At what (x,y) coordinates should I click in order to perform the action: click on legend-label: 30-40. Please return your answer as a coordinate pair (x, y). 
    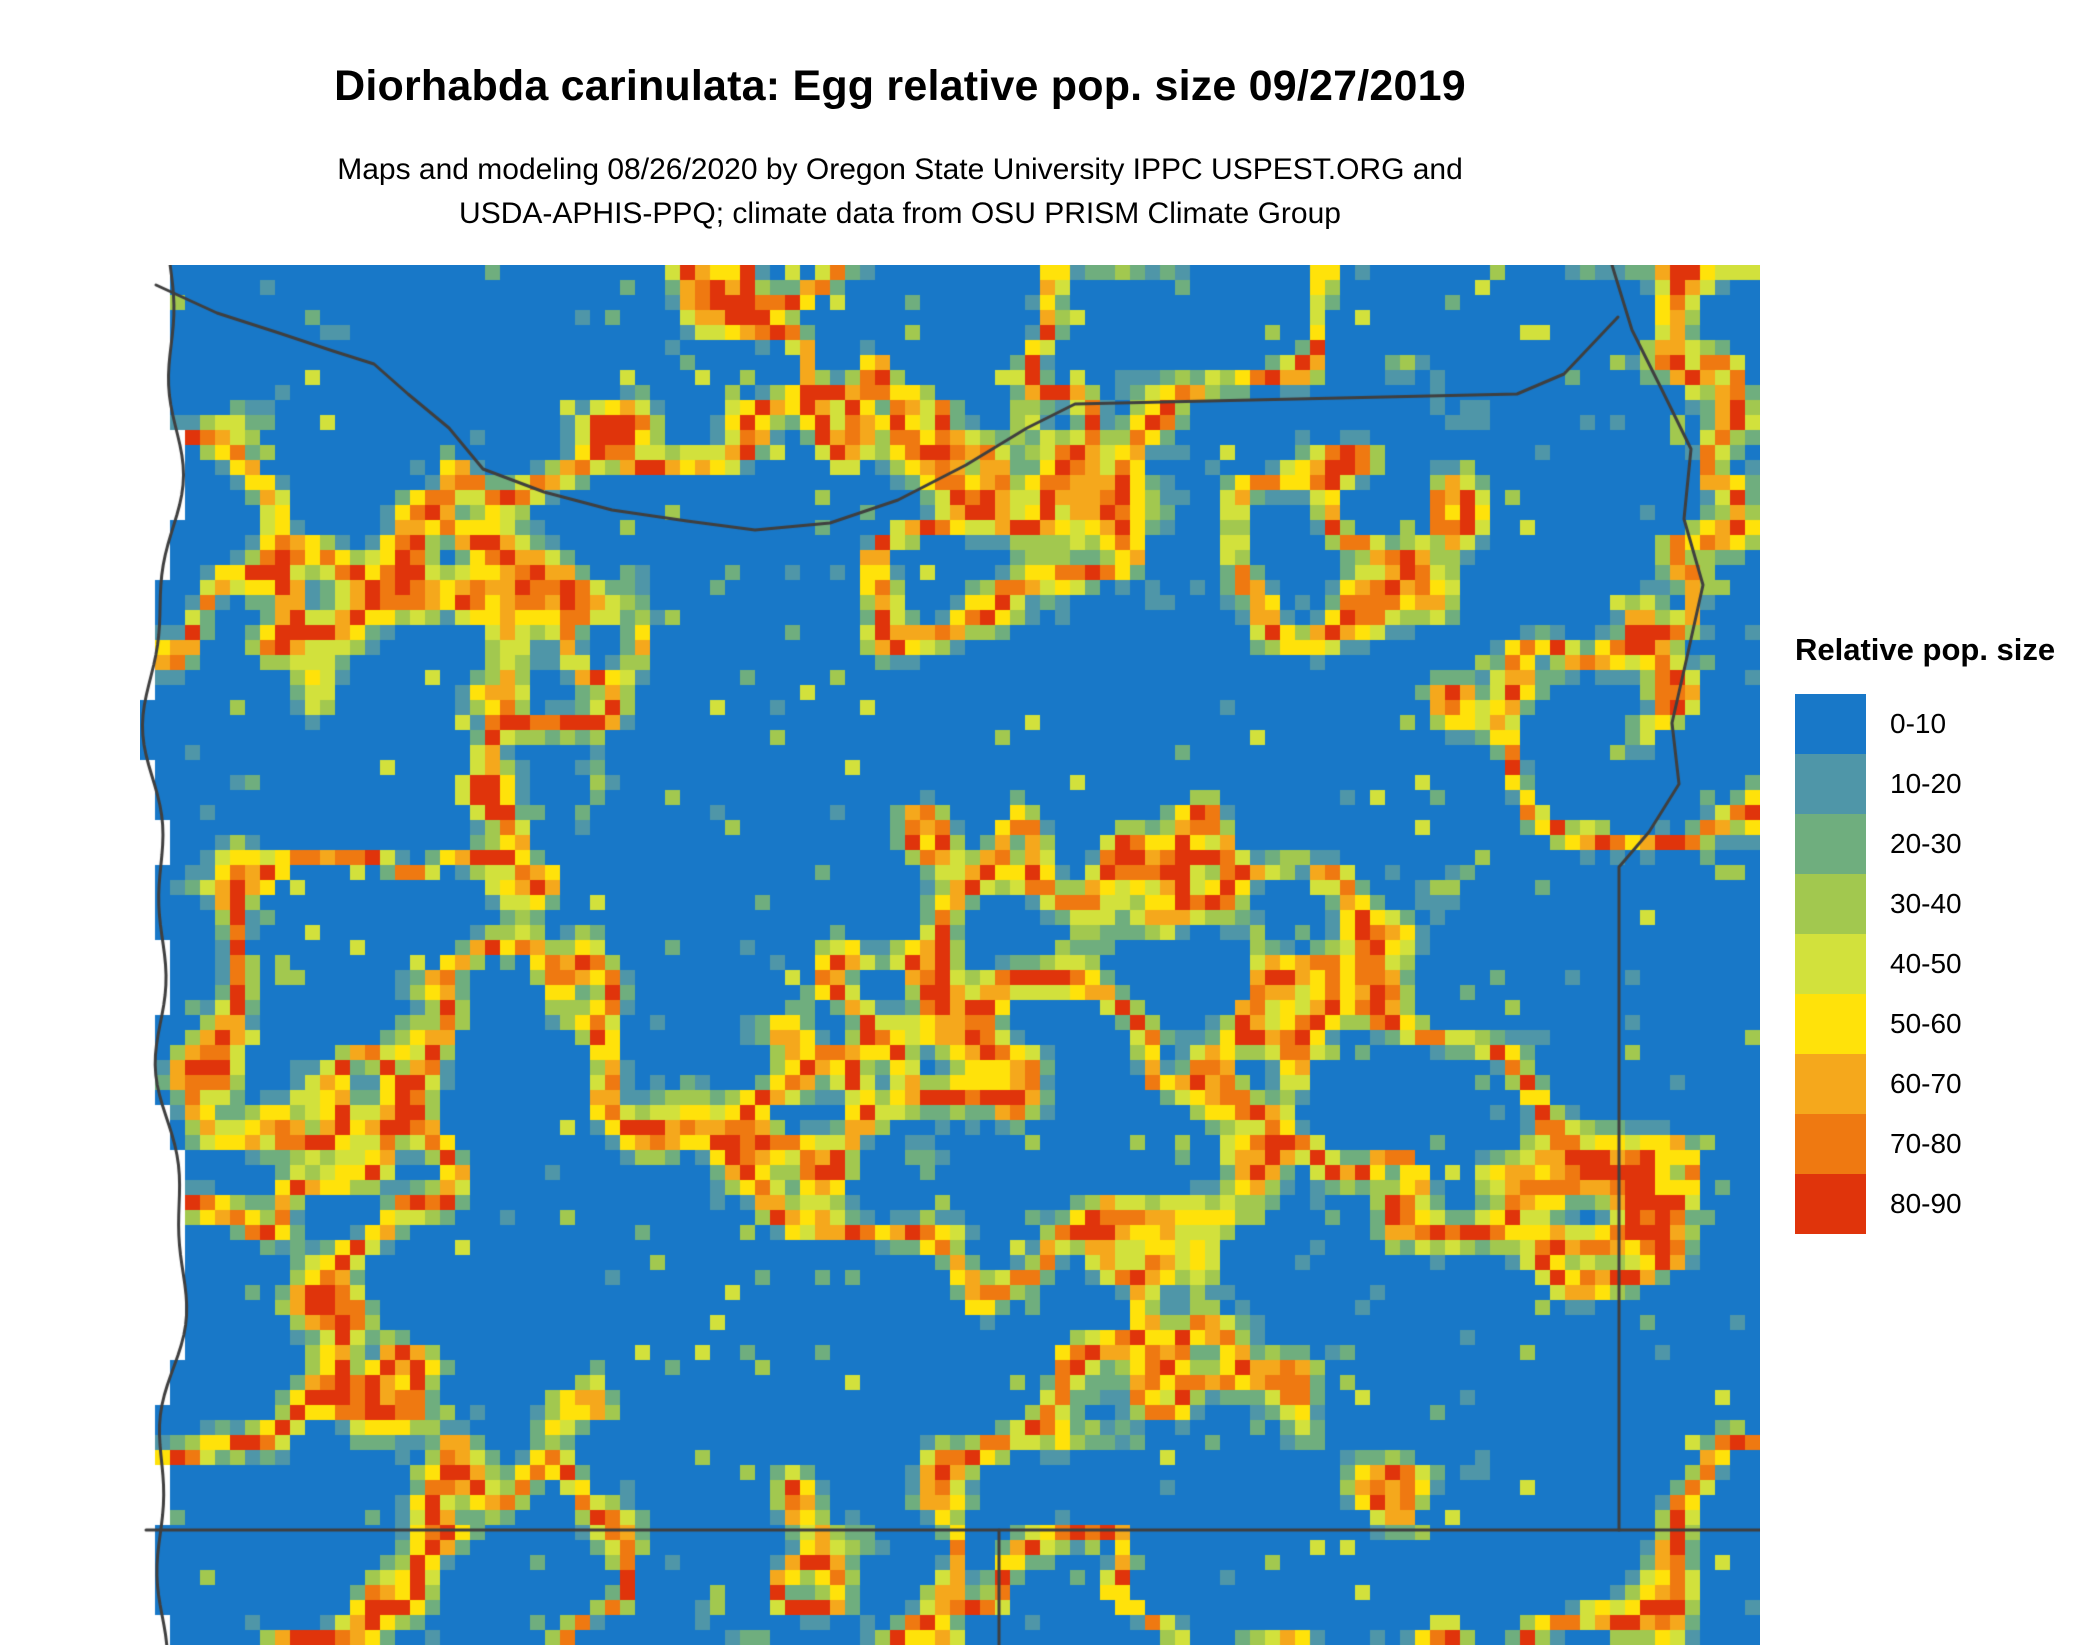
    Looking at the image, I should click on (1926, 903).